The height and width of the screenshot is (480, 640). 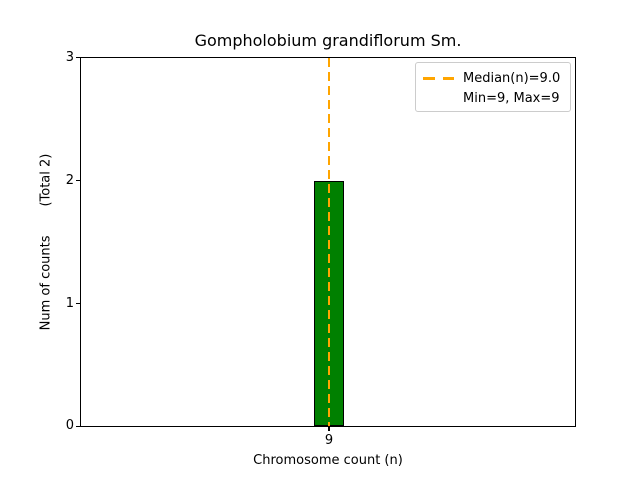 What do you see at coordinates (438, 98) in the screenshot?
I see `legend-blank-handle` at bounding box center [438, 98].